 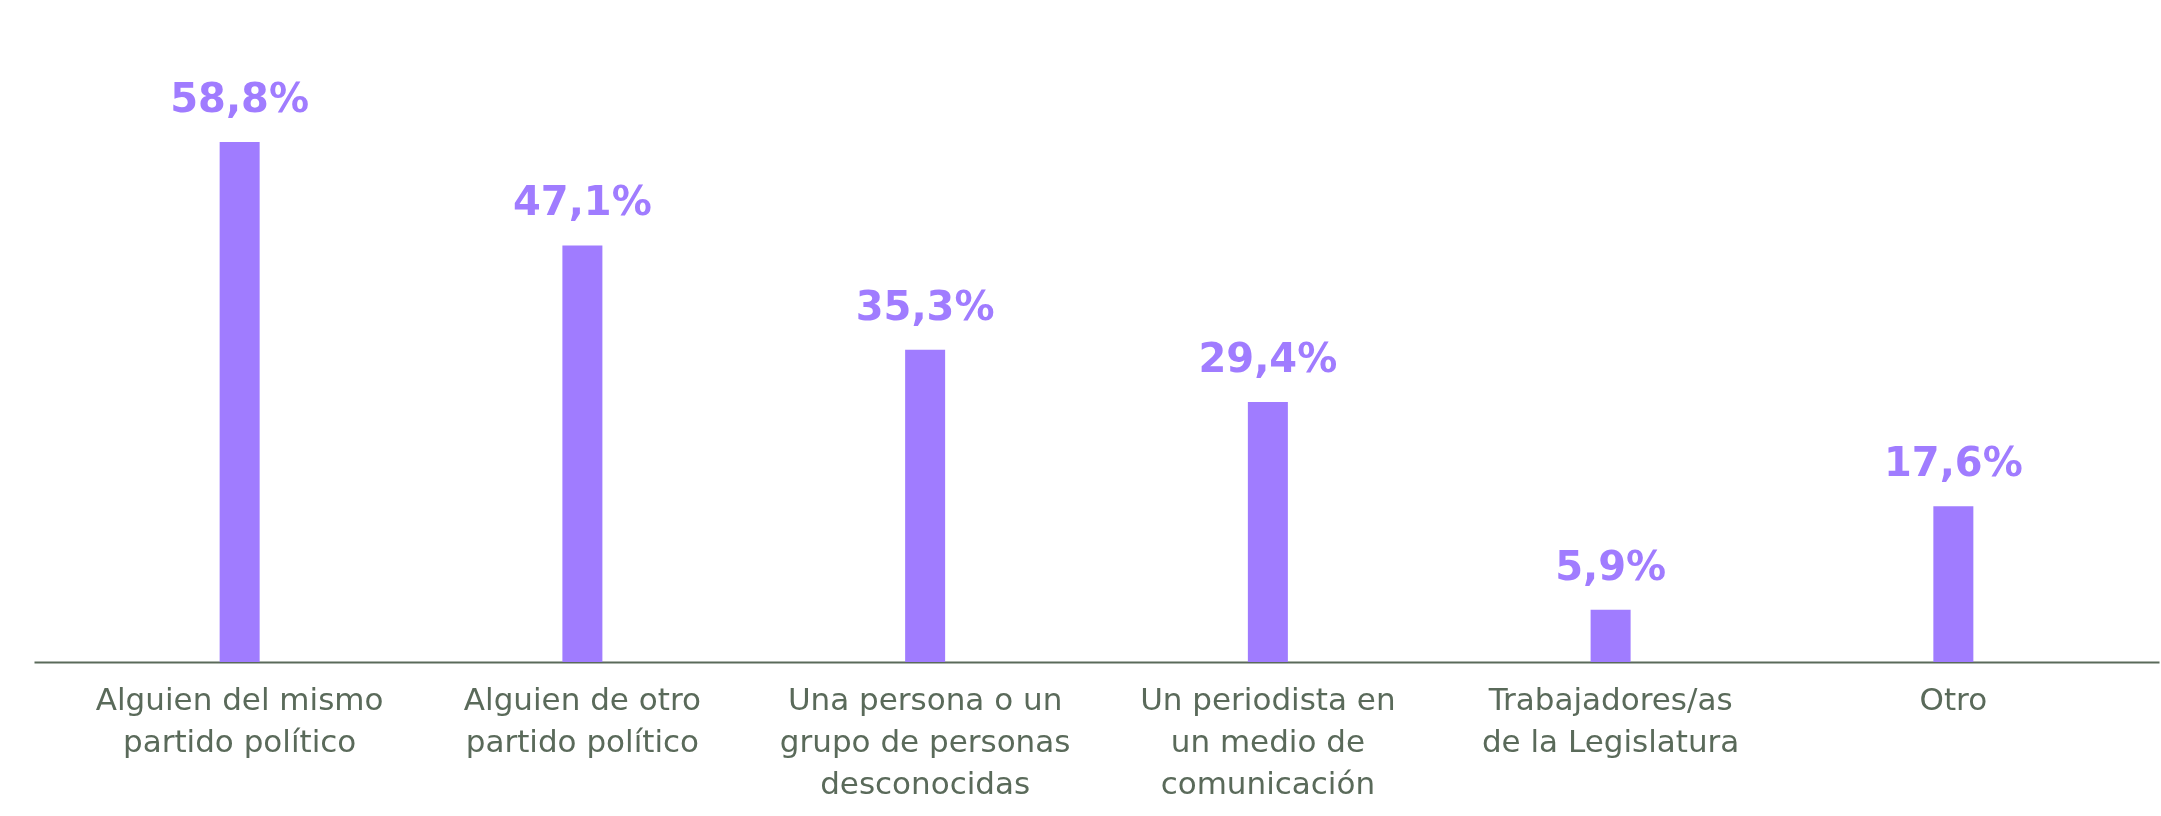 I want to click on data-label: 29,4%, so click(x=1268, y=358).